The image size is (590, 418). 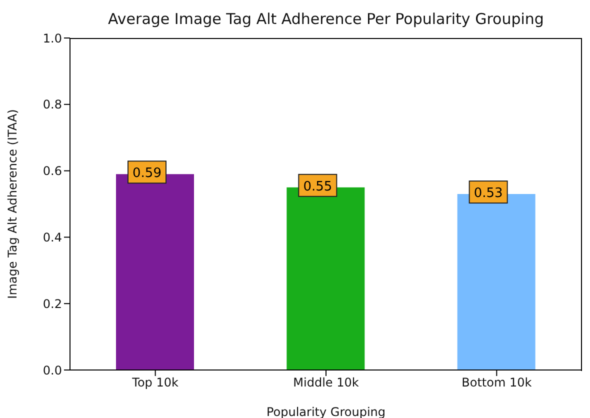 I want to click on data-label: 0.59, so click(x=147, y=174).